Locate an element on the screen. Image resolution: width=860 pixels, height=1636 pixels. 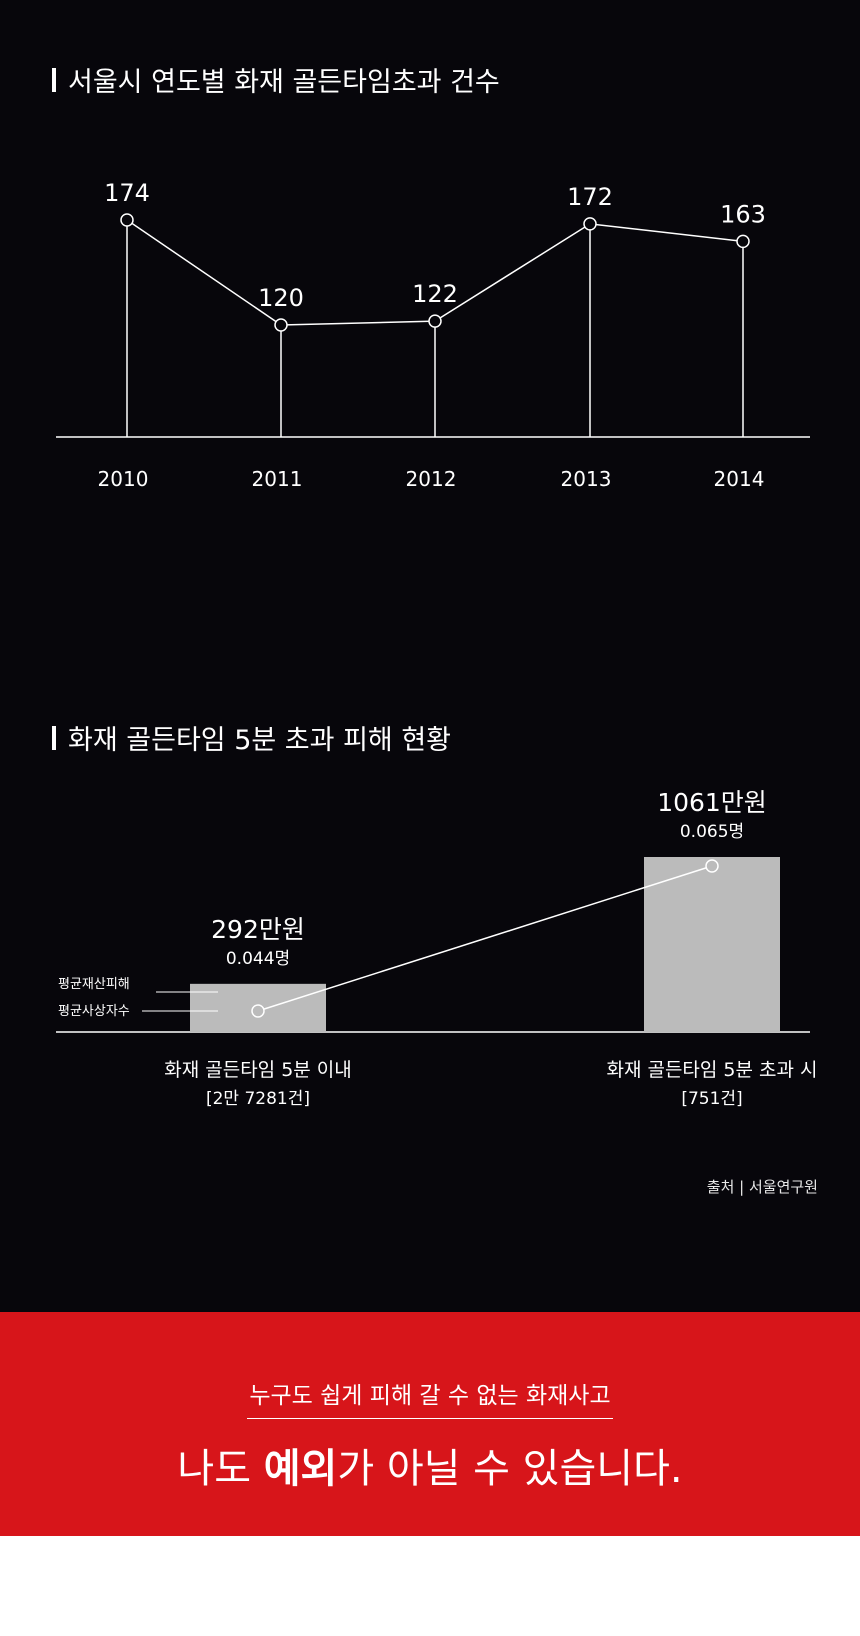
banner-headline: 나도 예외가 아닐 수 있습니다. is located at coordinates (430, 1465).